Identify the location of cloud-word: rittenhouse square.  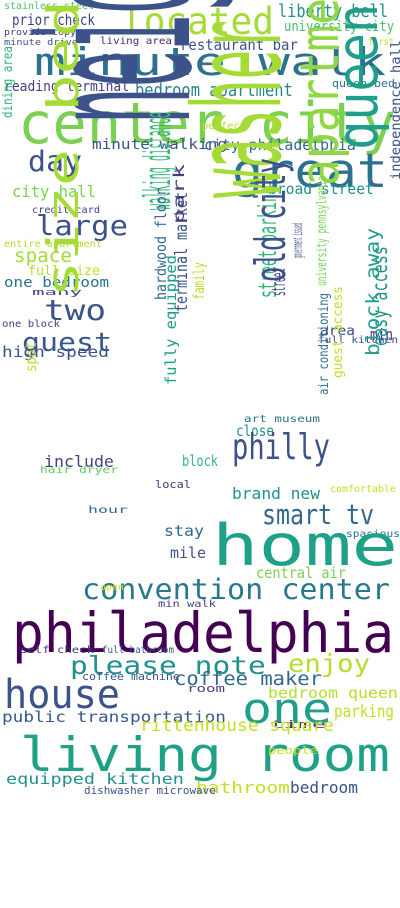
(237, 726).